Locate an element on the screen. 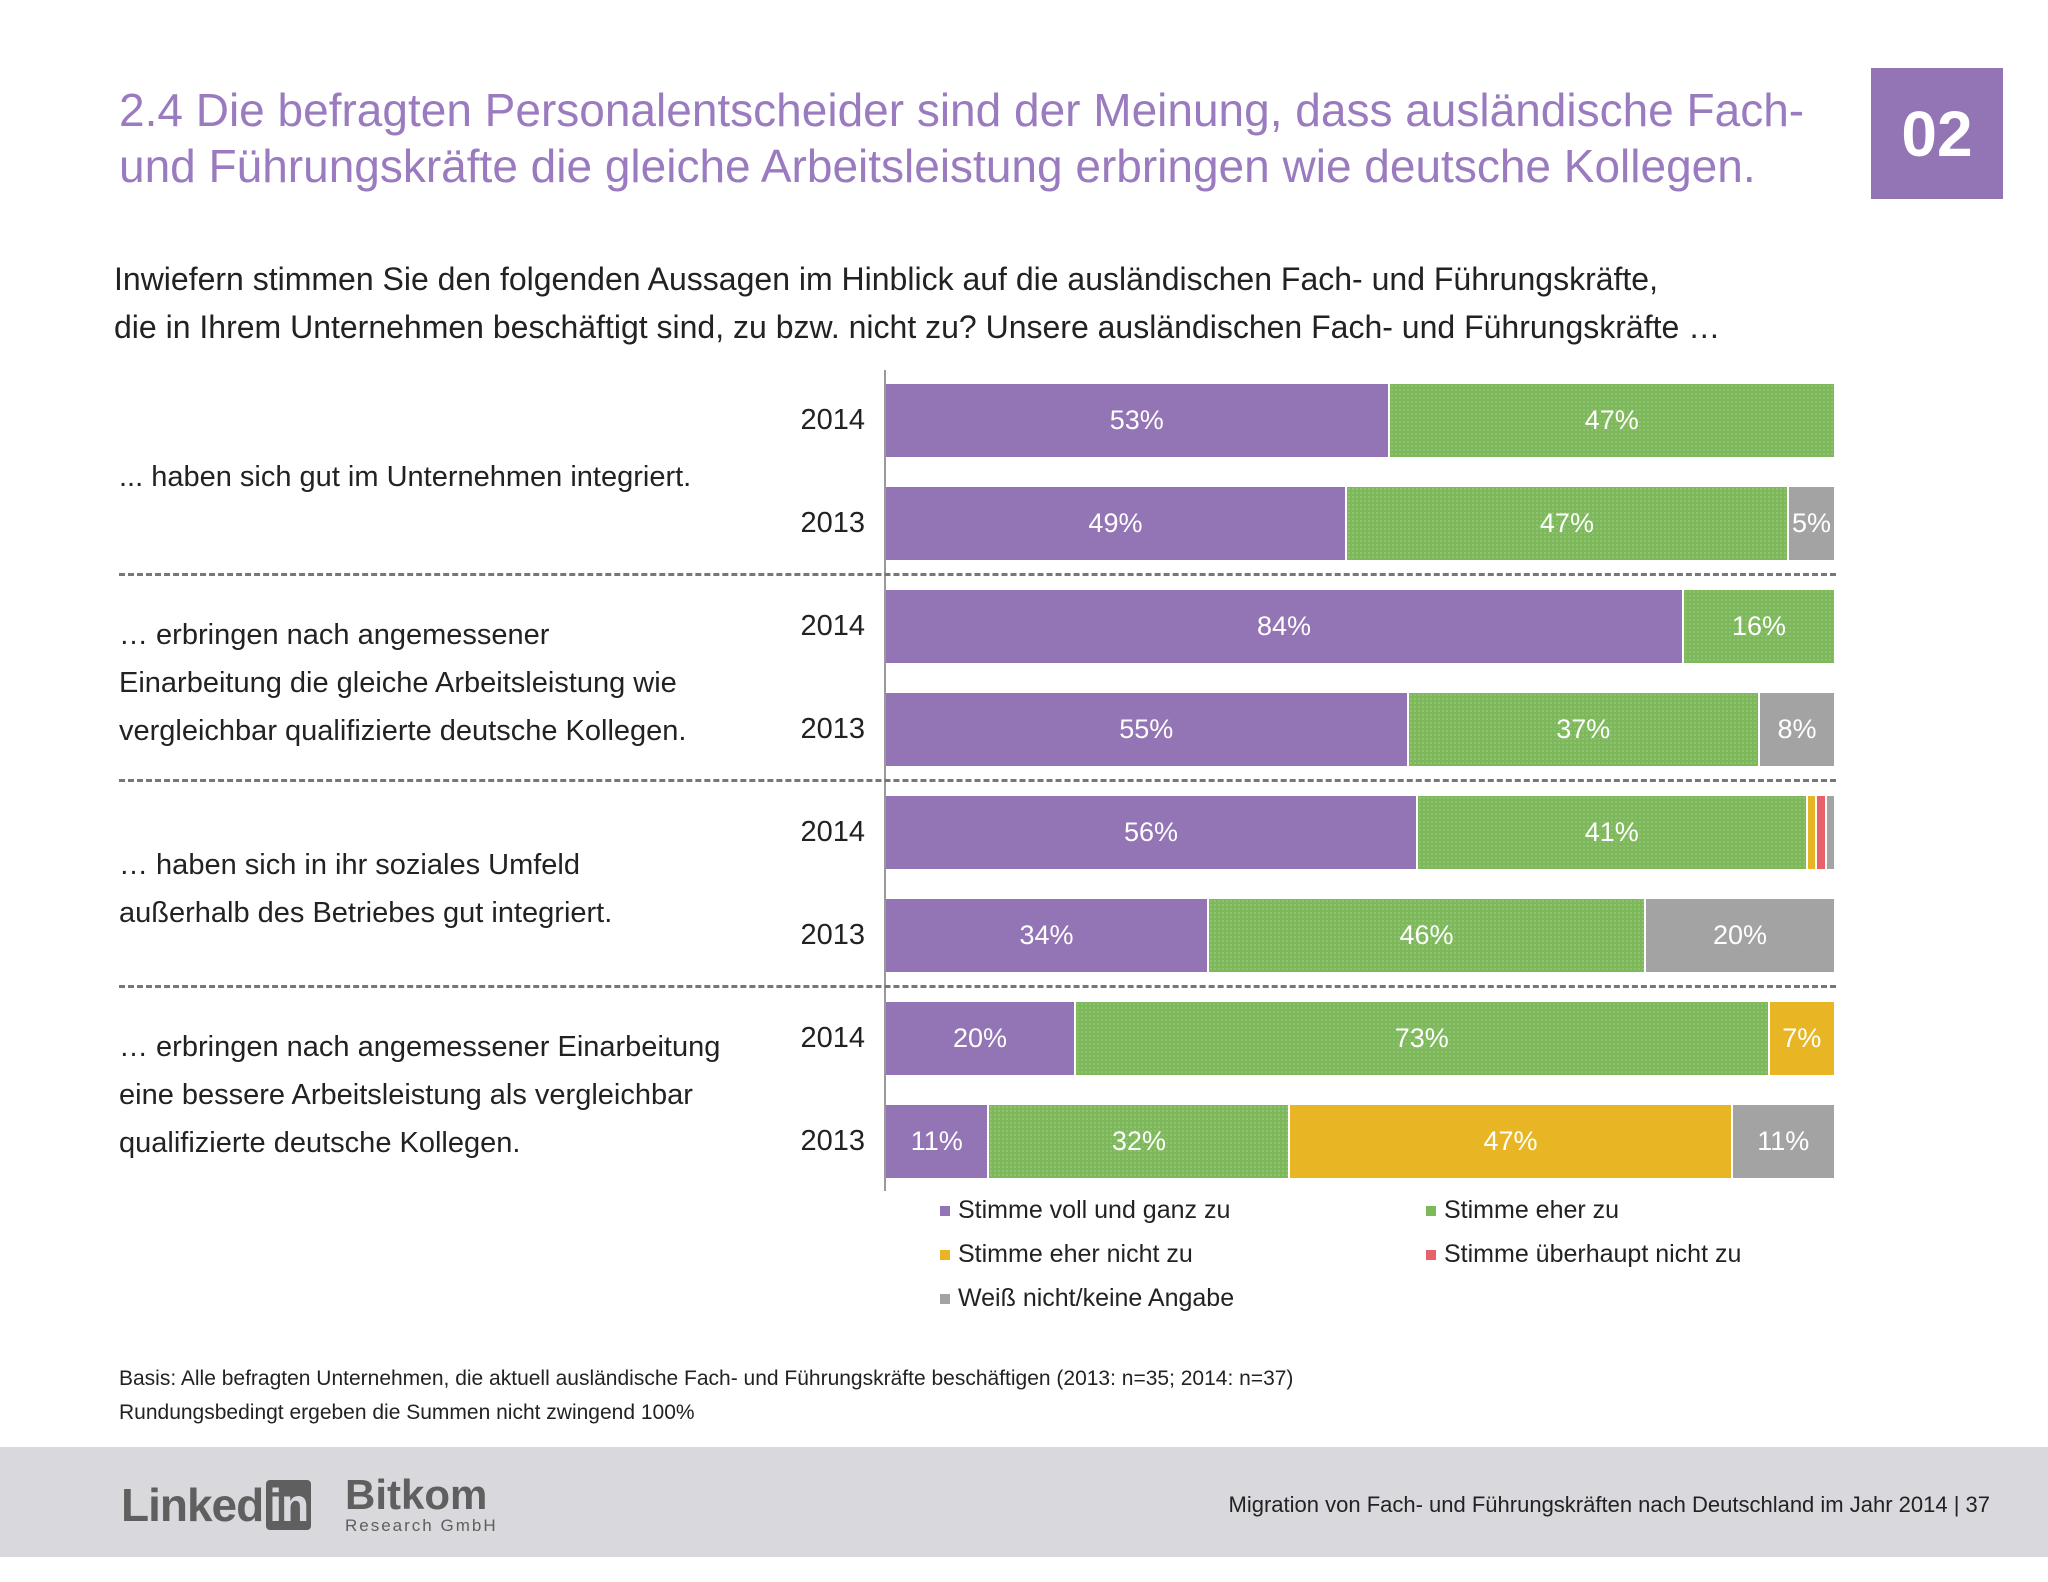 Image resolution: width=2048 pixels, height=1582 pixels. bar-segment-eher-nicht: 47% is located at coordinates (1511, 1141).